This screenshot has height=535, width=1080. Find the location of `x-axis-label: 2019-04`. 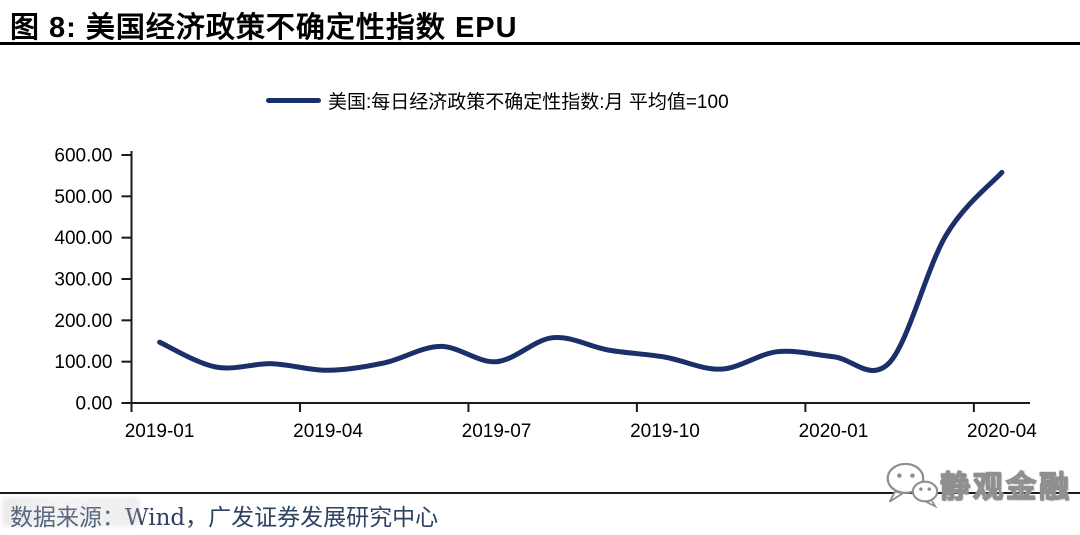

x-axis-label: 2019-04 is located at coordinates (328, 431).